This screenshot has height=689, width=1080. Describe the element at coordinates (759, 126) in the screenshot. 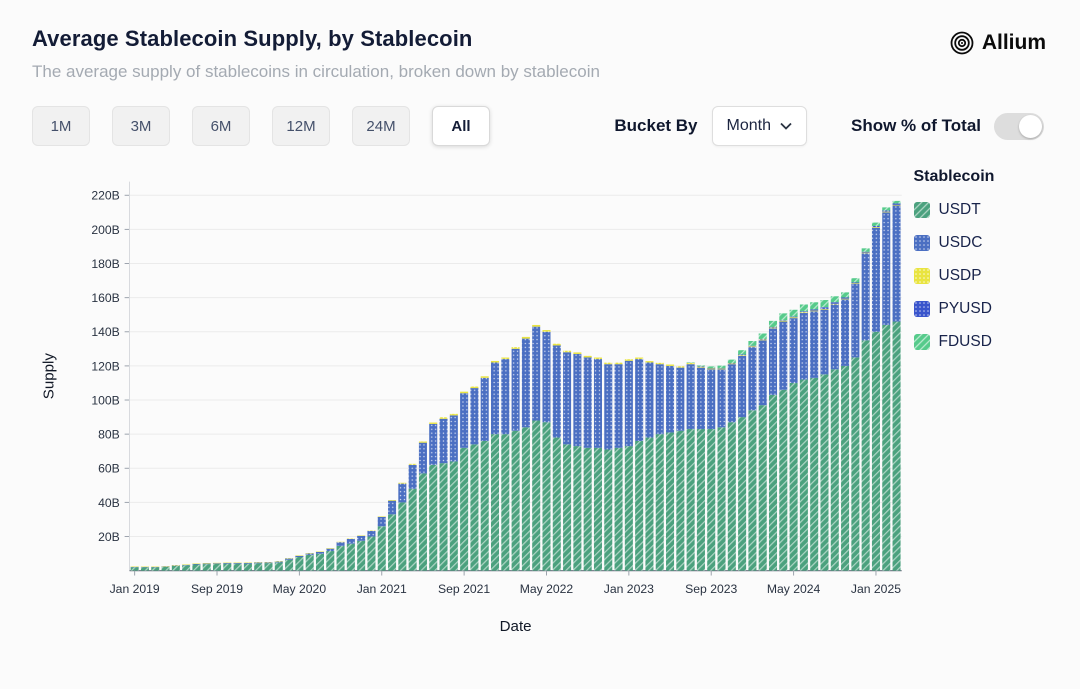

I see `bucket-by-select: Month` at that location.